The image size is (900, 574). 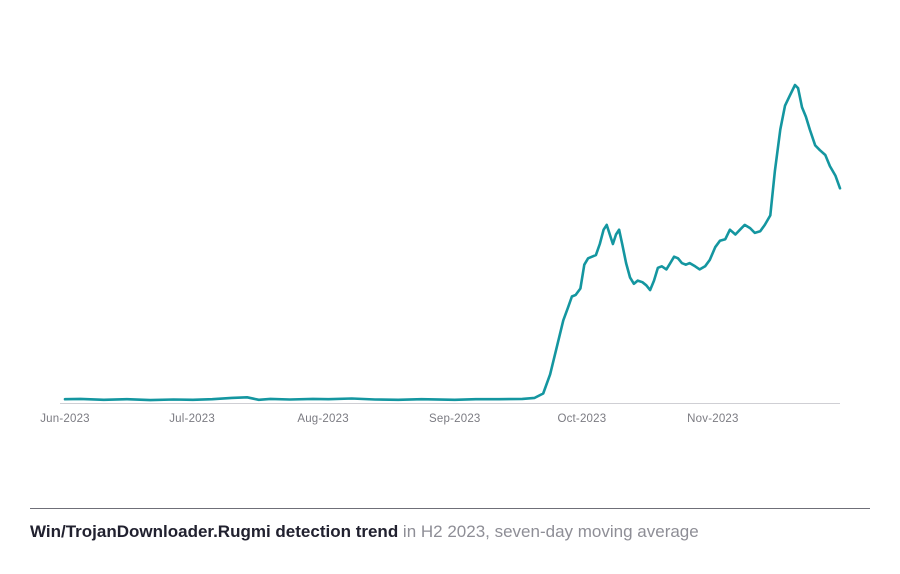 I want to click on x-tick-label: Sep-2023, so click(x=454, y=419).